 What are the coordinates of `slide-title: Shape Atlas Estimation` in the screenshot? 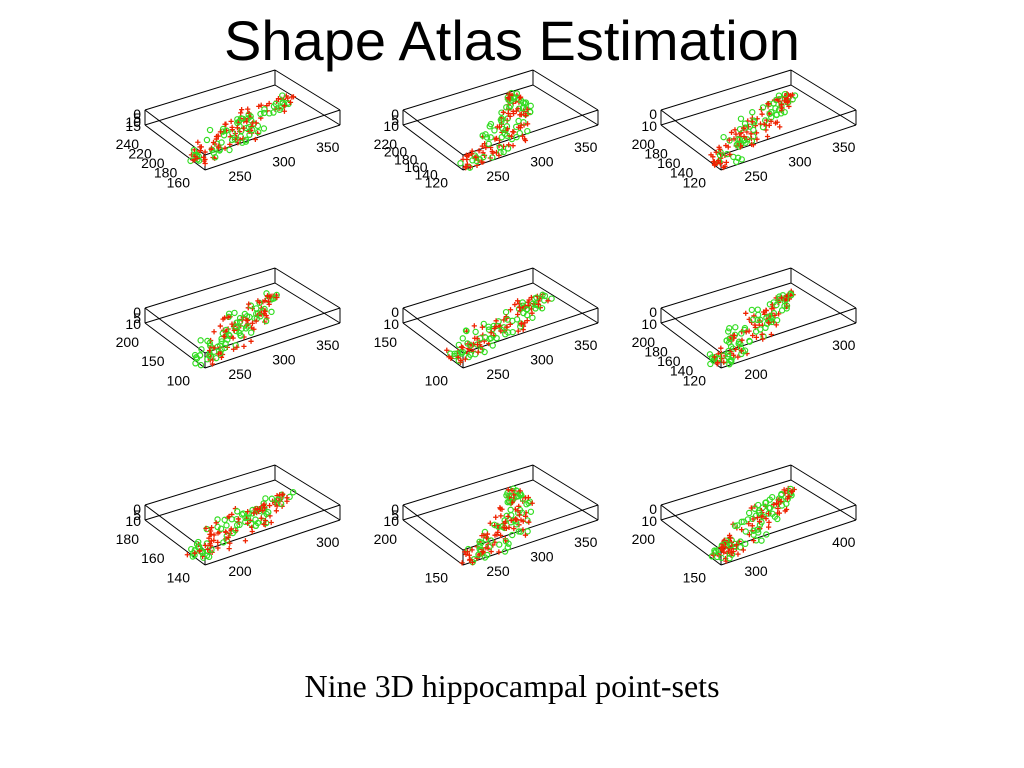 It's located at (512, 40).